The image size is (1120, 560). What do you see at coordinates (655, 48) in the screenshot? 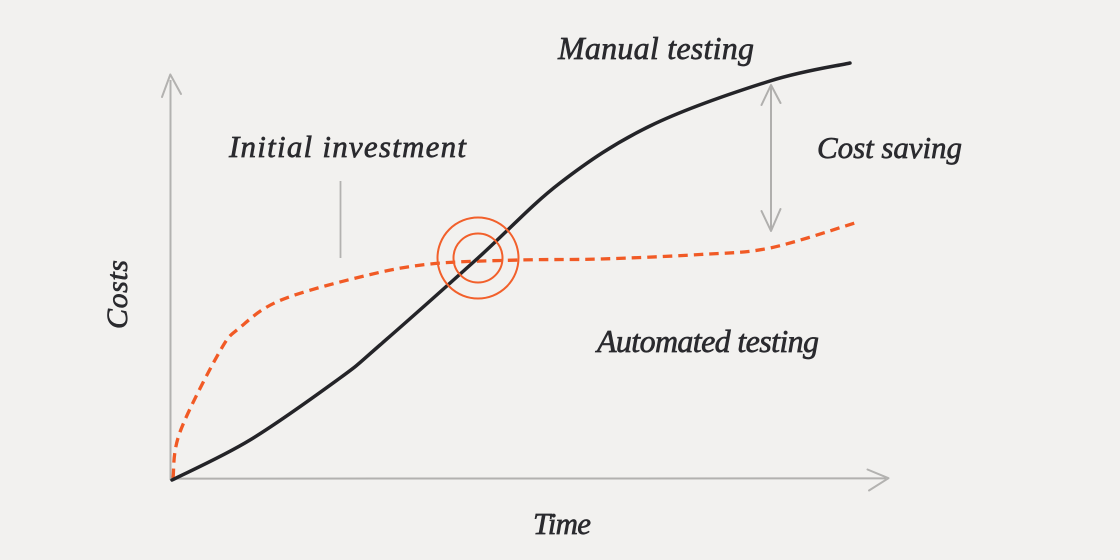
I see `svg-text: Manual testing` at bounding box center [655, 48].